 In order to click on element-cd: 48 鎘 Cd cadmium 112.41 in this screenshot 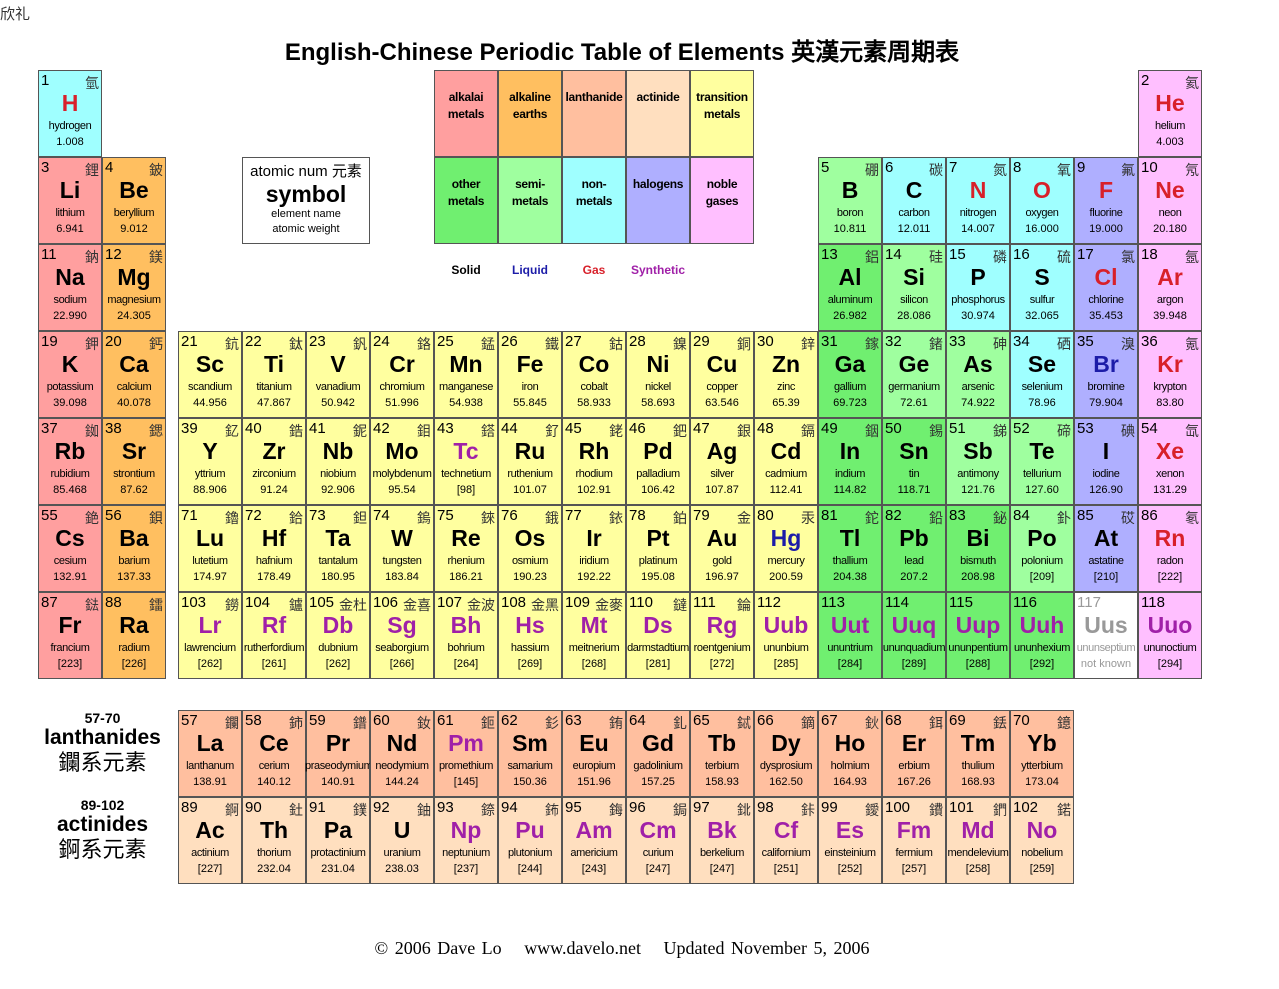, I will do `click(786, 461)`.